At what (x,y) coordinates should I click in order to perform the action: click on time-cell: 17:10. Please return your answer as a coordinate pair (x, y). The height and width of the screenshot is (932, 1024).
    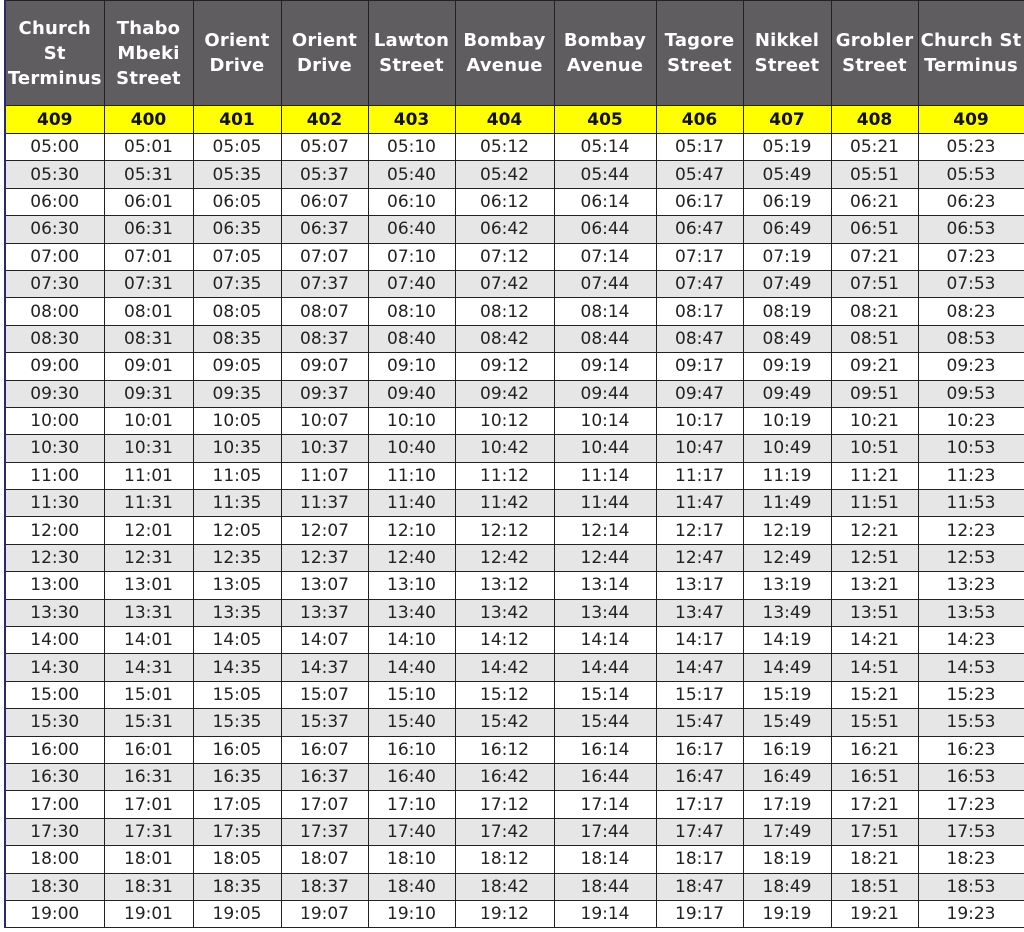
    Looking at the image, I should click on (411, 804).